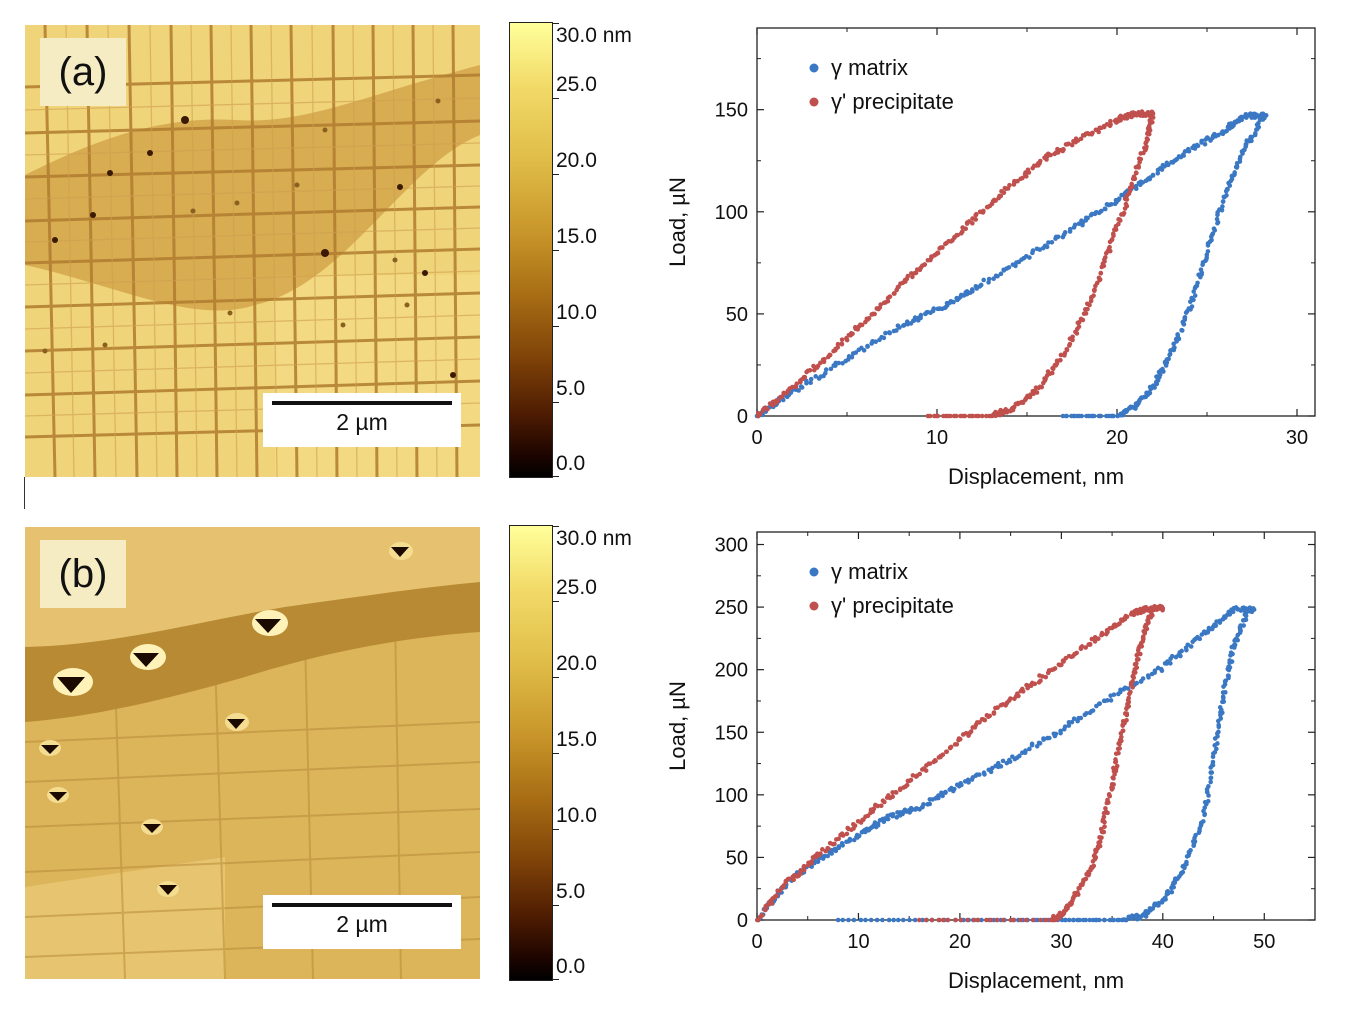 Image resolution: width=1347 pixels, height=1015 pixels. Describe the element at coordinates (226, 719) in the screenshot. I see `indent-marks` at that location.